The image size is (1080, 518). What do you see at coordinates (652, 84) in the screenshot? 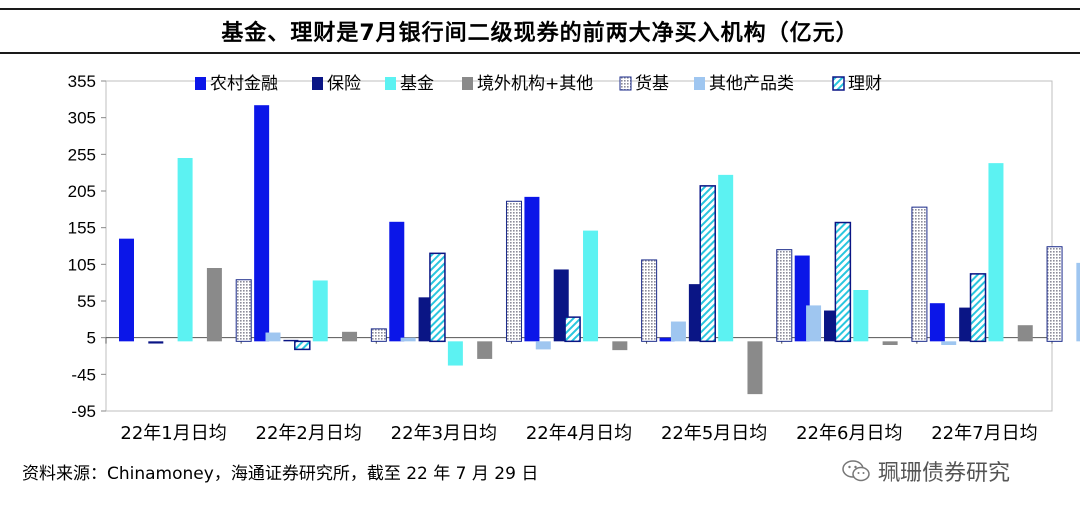
I see `legend-label: 货基` at bounding box center [652, 84].